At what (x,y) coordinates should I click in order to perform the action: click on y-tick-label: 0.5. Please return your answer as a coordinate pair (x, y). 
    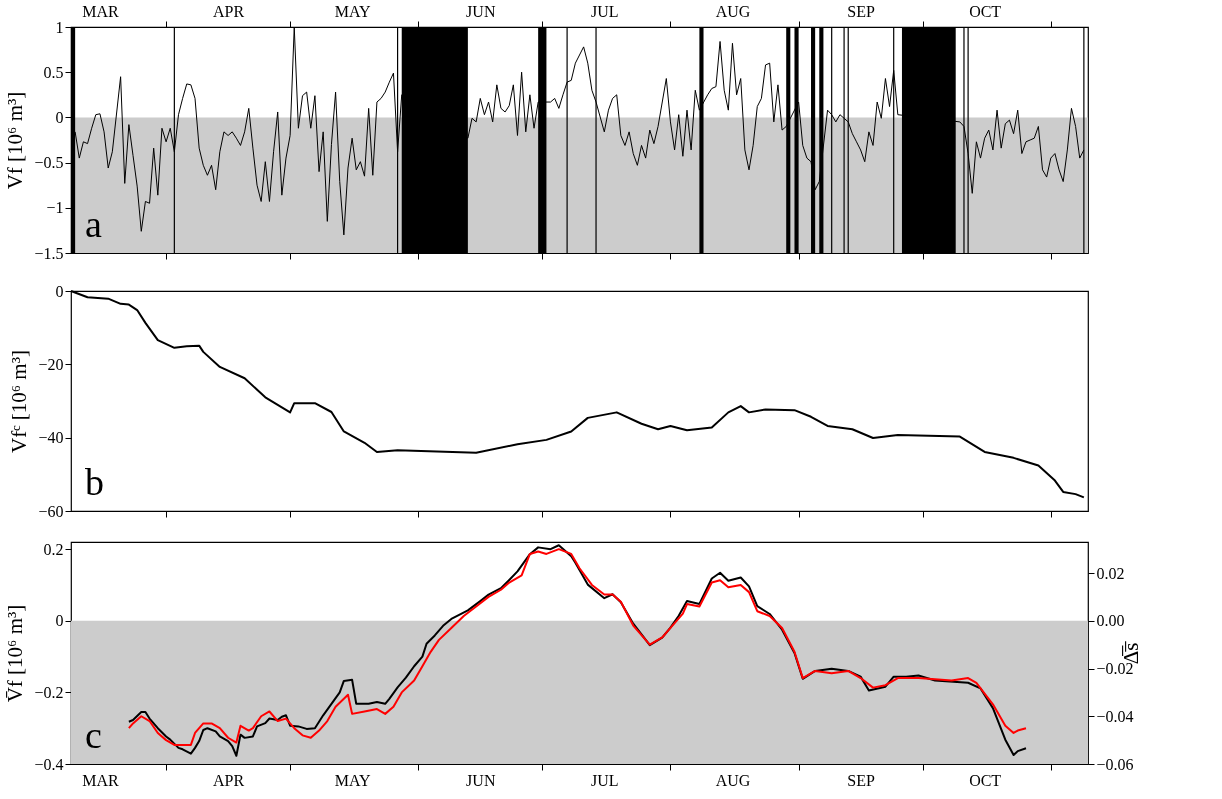
    Looking at the image, I should click on (53, 72).